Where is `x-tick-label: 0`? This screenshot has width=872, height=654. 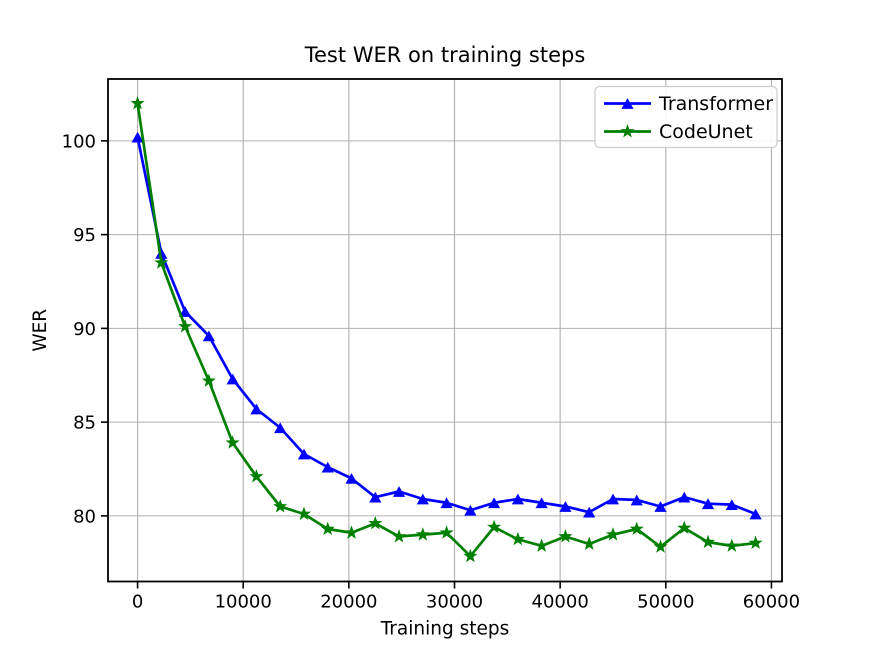
x-tick-label: 0 is located at coordinates (137, 602).